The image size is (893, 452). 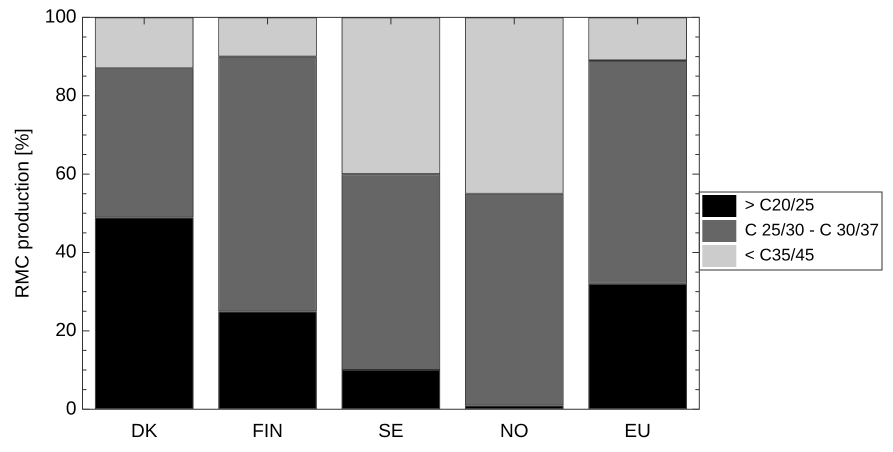 I want to click on y-tick-label: 80, so click(x=65, y=95).